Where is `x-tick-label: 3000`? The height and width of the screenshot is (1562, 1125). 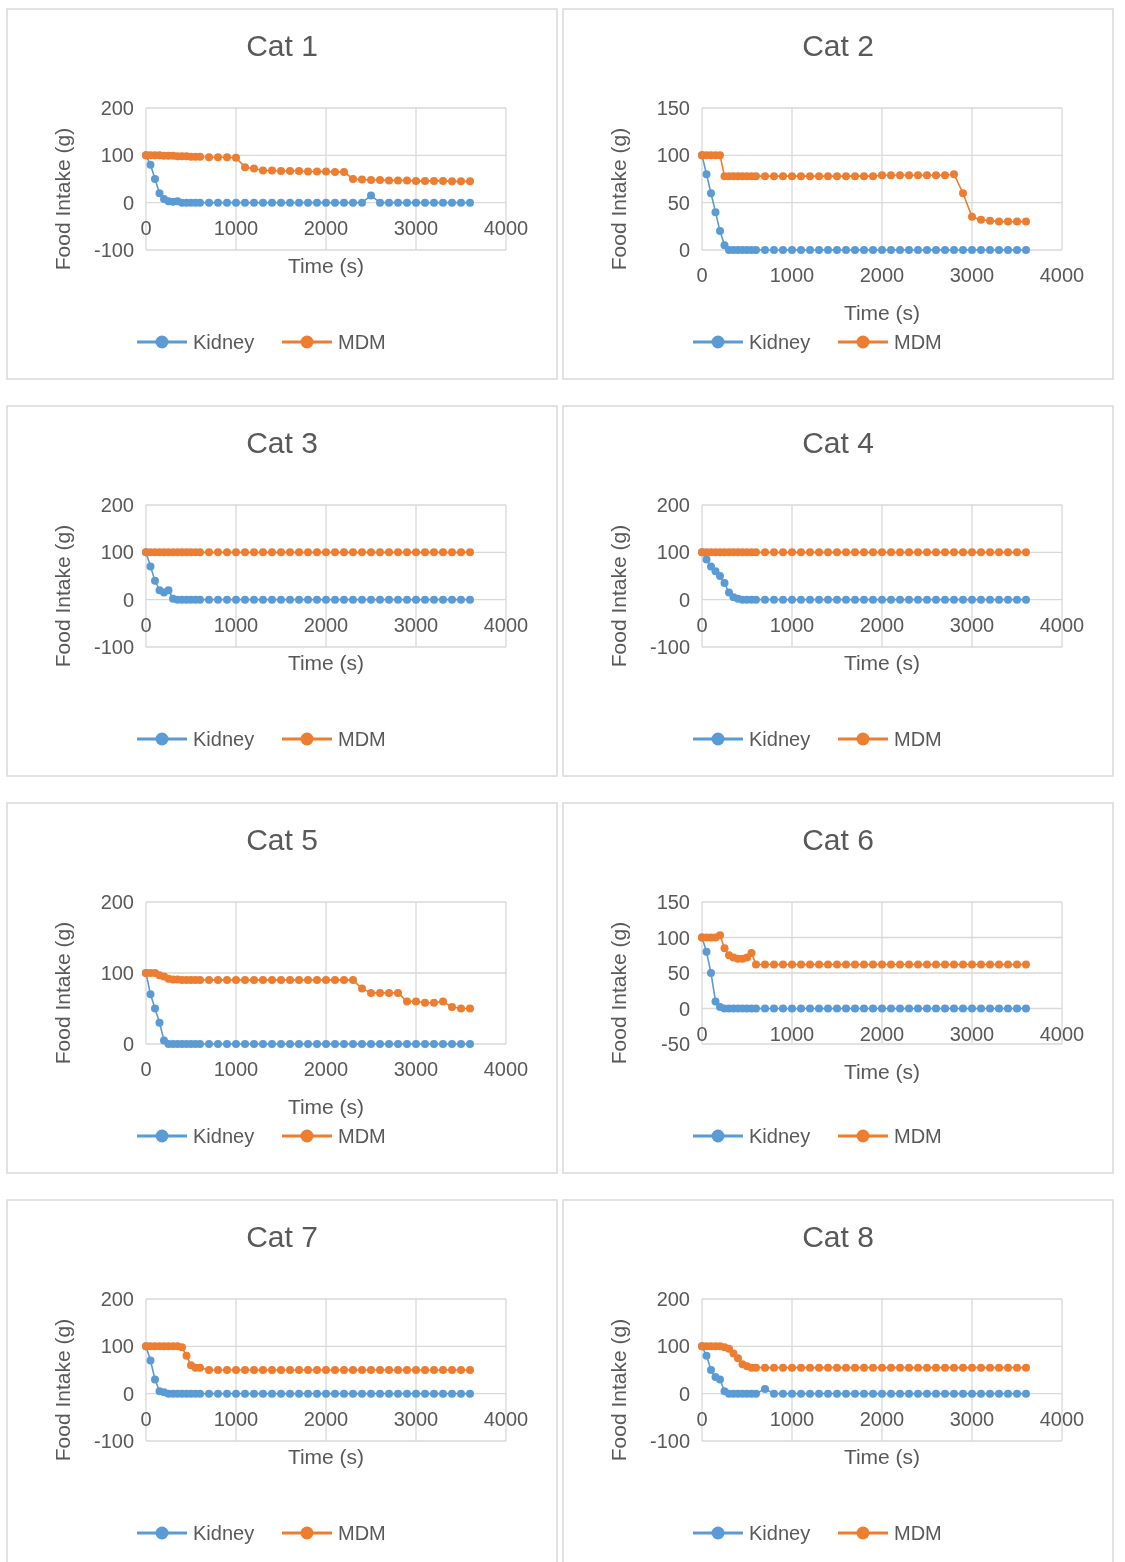
x-tick-label: 3000 is located at coordinates (416, 227).